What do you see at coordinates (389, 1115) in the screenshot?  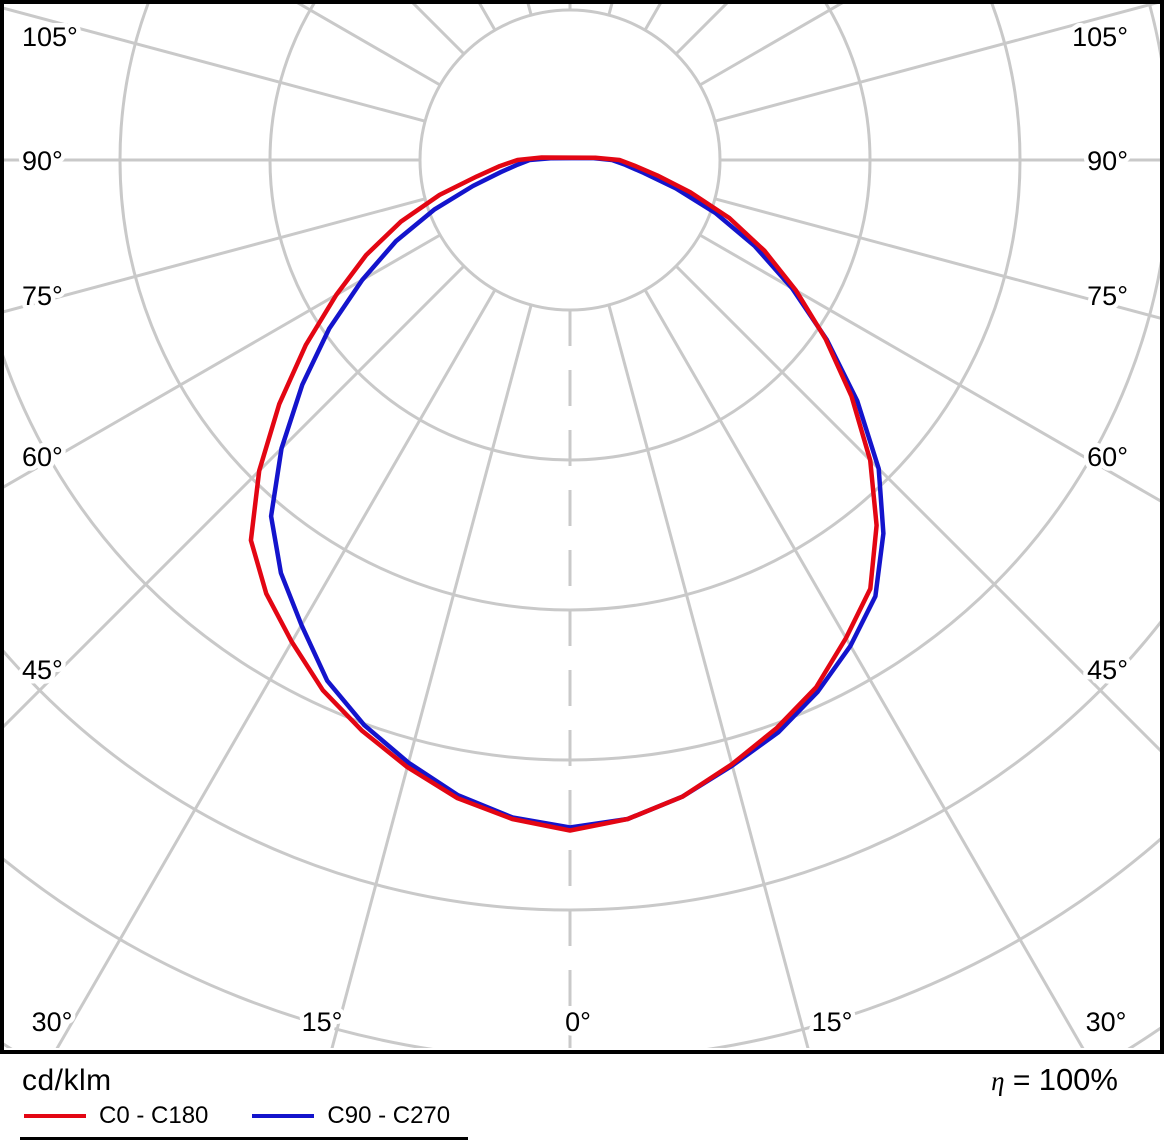 I see `legend-label-c90-c270: C90 - C270` at bounding box center [389, 1115].